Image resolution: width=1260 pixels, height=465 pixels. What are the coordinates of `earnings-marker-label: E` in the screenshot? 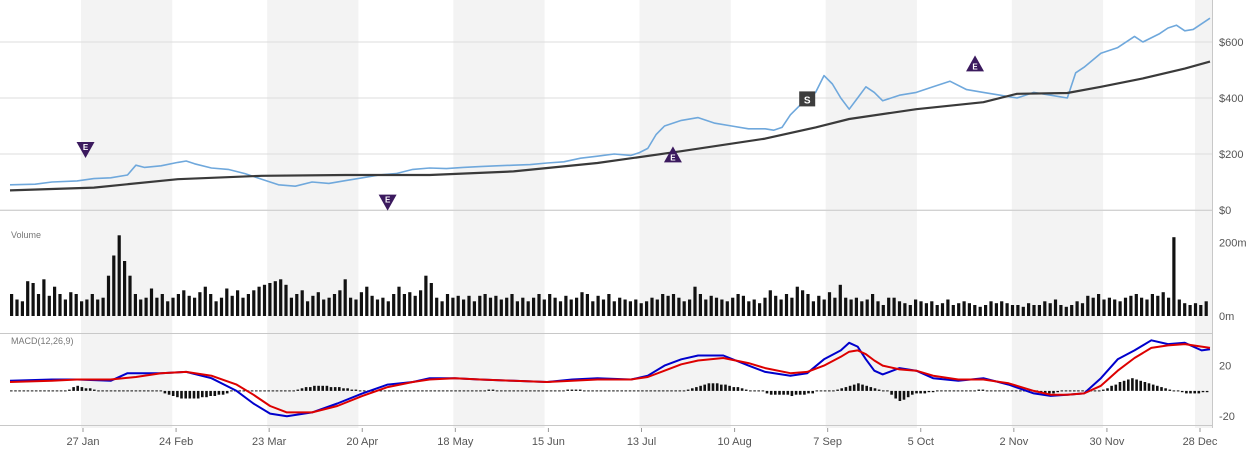 It's located at (388, 200).